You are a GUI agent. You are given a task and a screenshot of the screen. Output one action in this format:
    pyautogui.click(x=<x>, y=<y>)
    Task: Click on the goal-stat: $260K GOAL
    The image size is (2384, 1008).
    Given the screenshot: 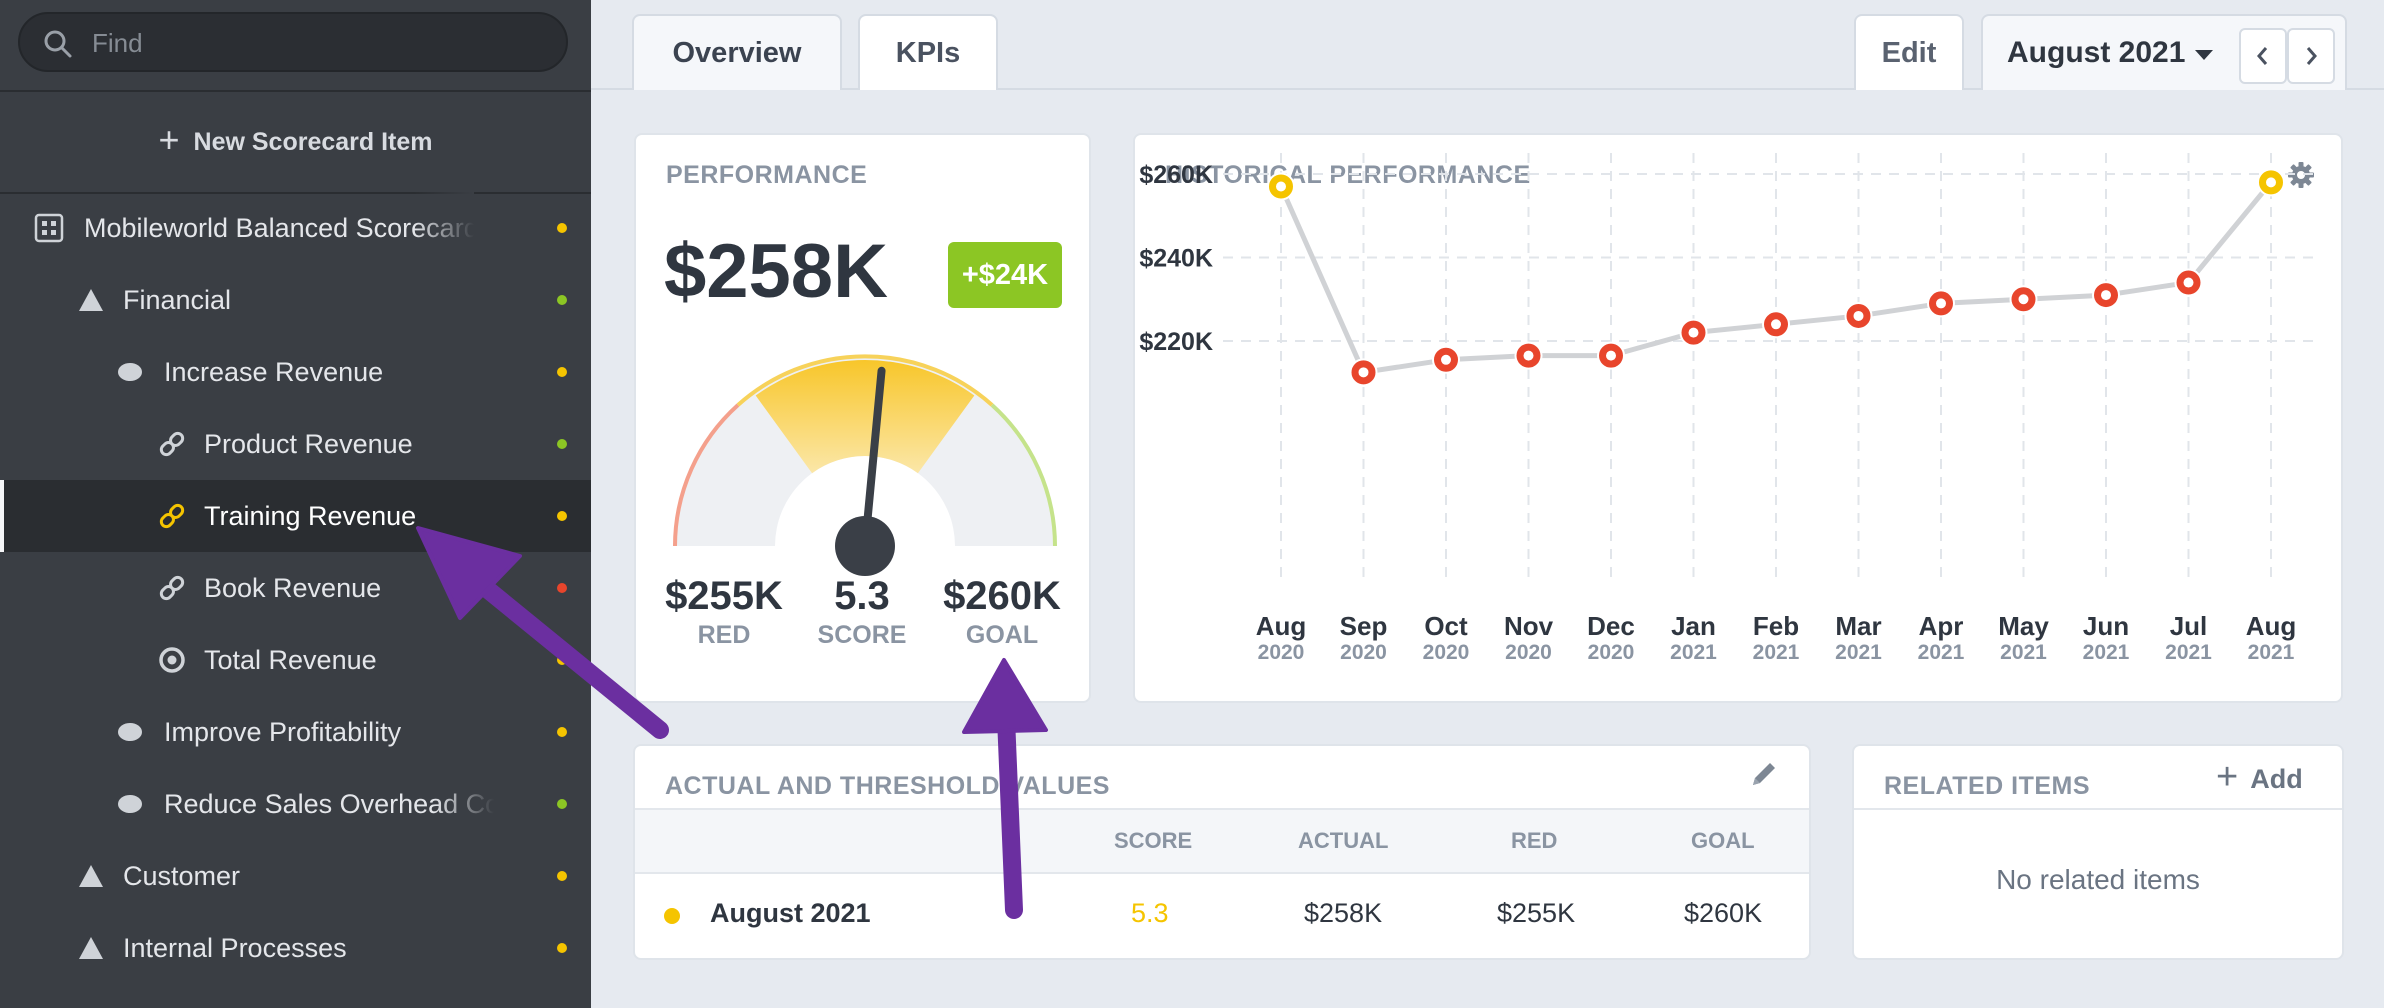 What is the action you would take?
    pyautogui.click(x=1002, y=612)
    